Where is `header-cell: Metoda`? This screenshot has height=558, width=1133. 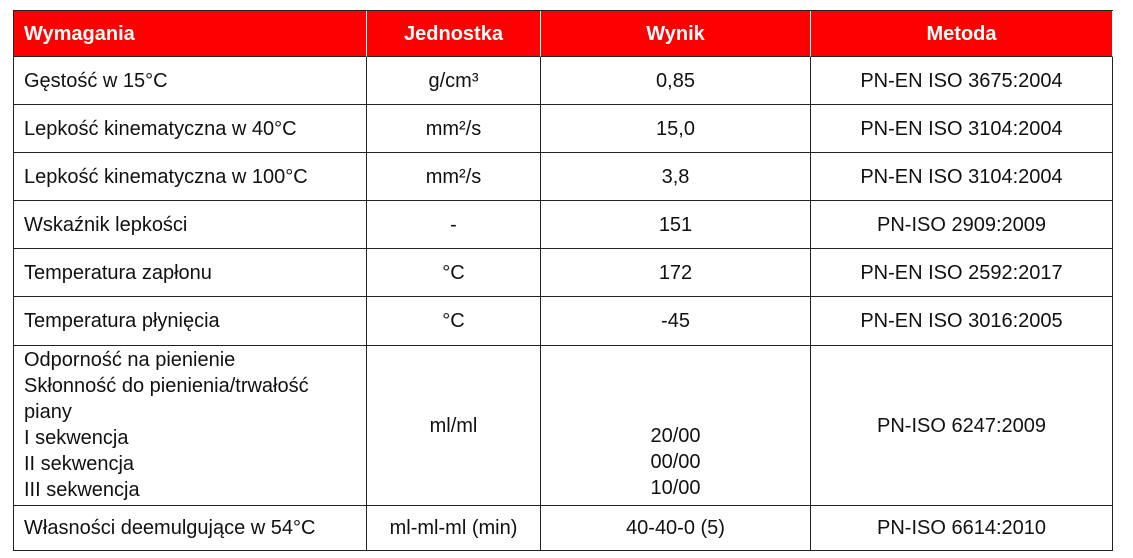 header-cell: Metoda is located at coordinates (962, 34).